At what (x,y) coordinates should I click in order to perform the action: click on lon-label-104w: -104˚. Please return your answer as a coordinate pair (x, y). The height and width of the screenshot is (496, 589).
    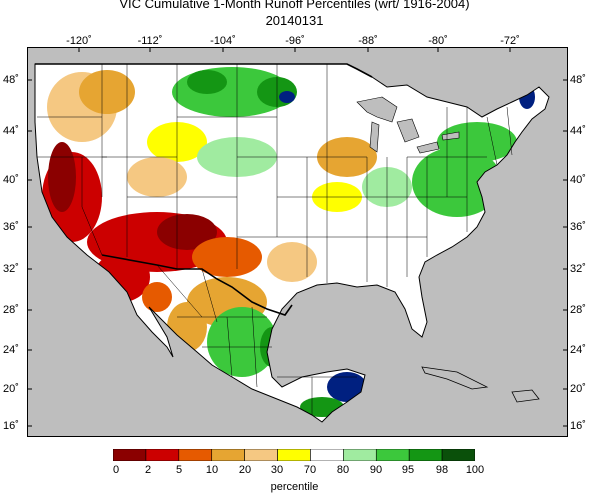
    Looking at the image, I should click on (223, 41).